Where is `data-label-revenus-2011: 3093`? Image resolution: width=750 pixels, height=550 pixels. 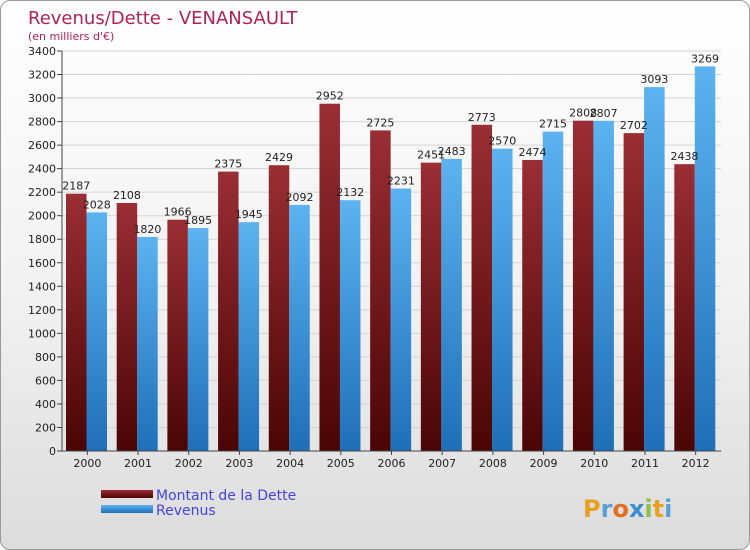
data-label-revenus-2011: 3093 is located at coordinates (654, 79).